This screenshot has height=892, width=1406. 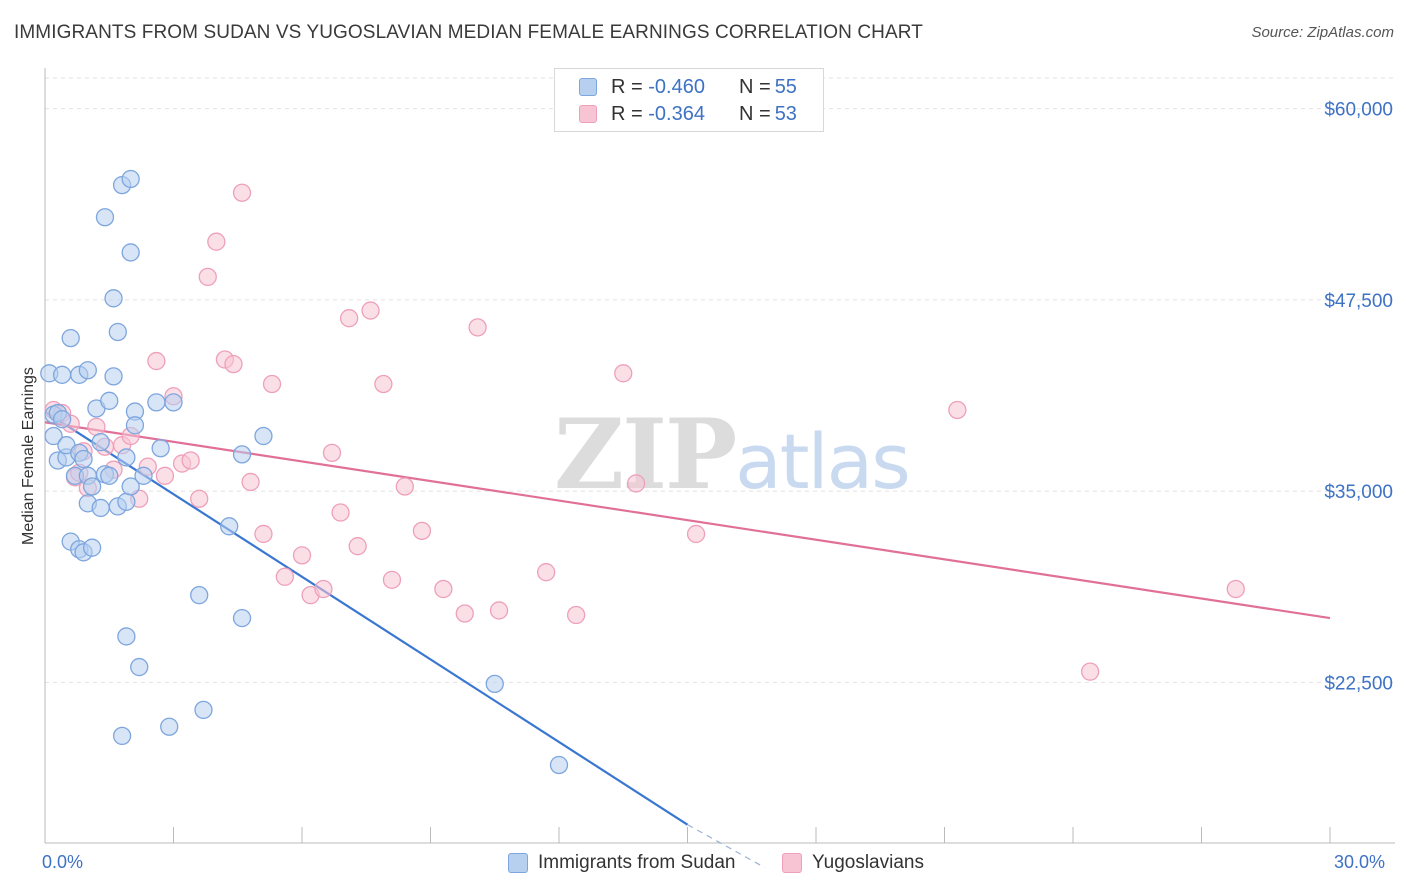 I want to click on trend-line-extension, so click(x=726, y=846).